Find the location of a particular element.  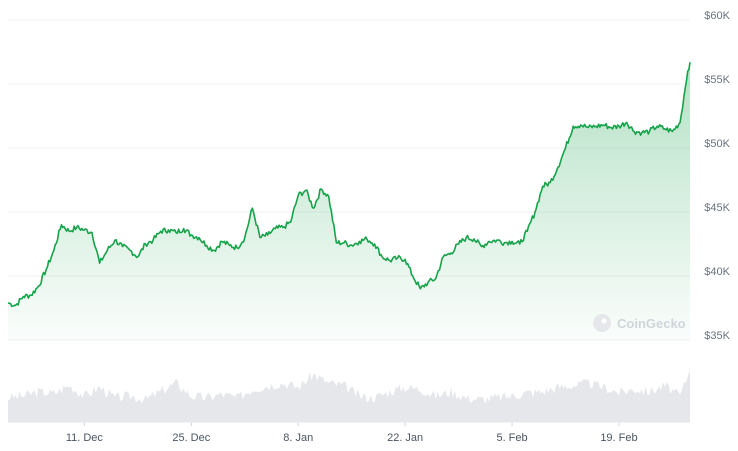

y-tick-label: $45K is located at coordinates (717, 208).